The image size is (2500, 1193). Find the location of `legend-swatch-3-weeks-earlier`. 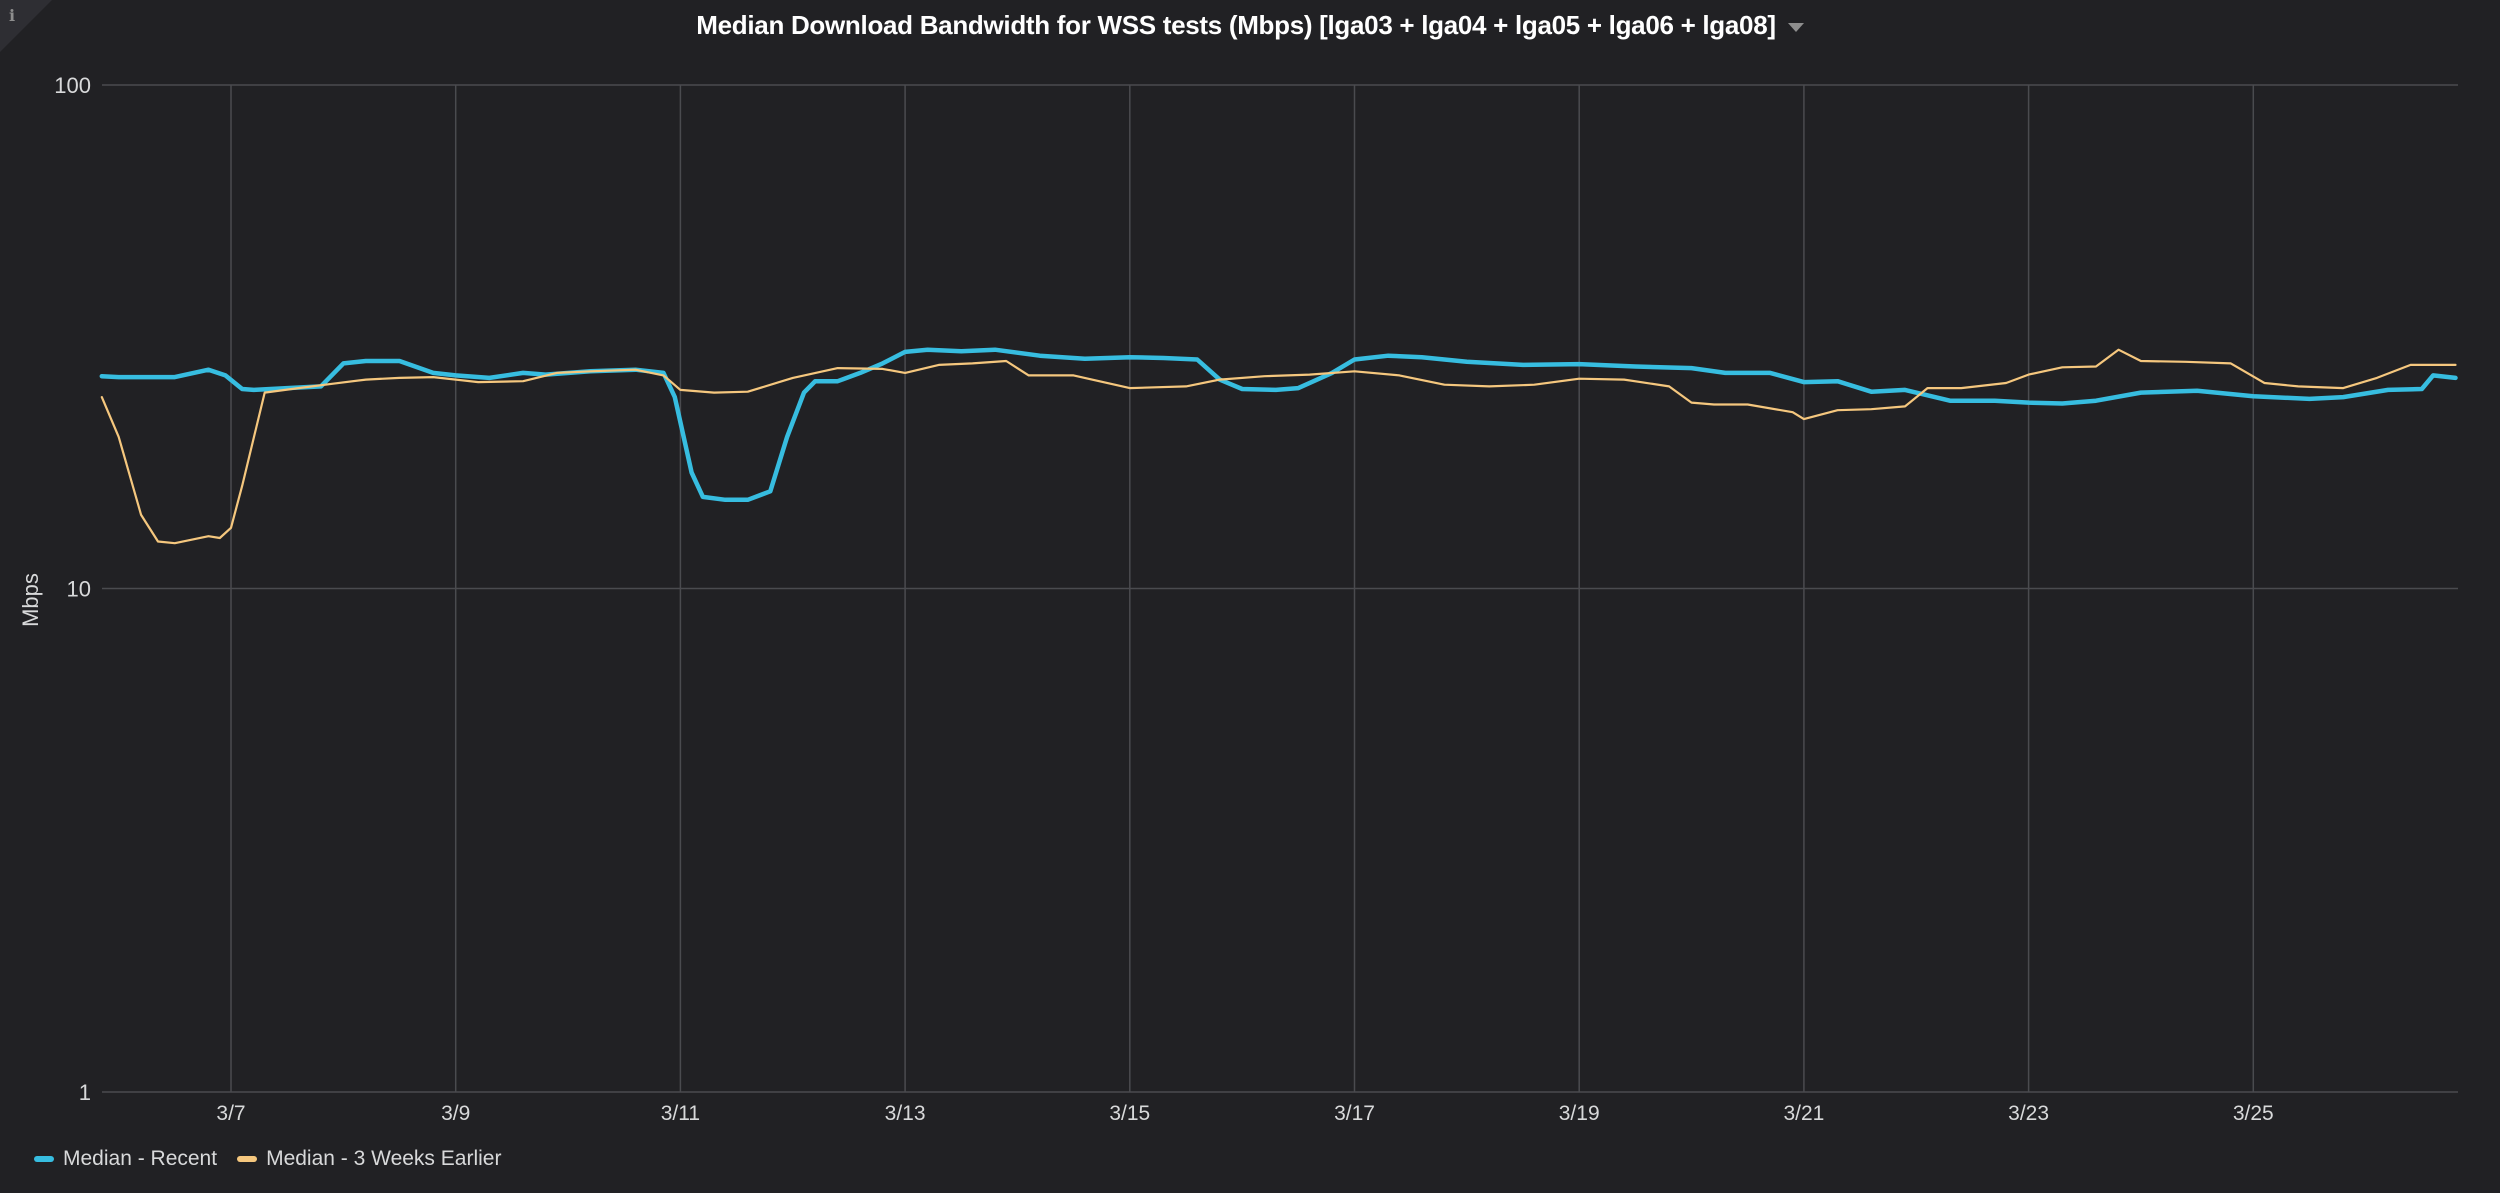

legend-swatch-3-weeks-earlier is located at coordinates (247, 1159).